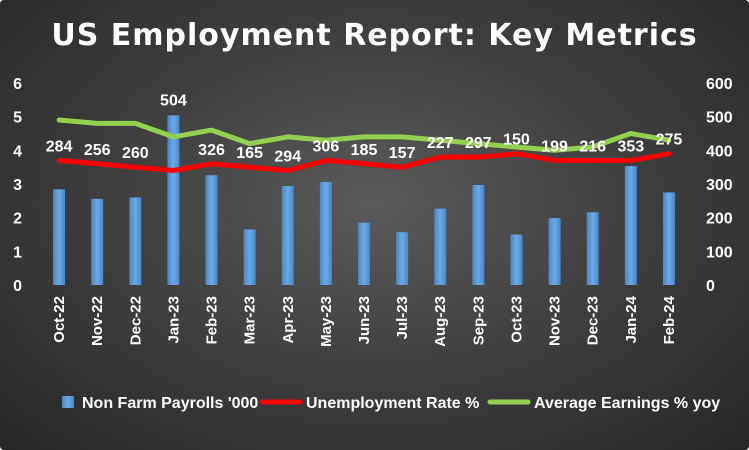 Image resolution: width=749 pixels, height=450 pixels. I want to click on left-axis-tick: 3, so click(17, 185).